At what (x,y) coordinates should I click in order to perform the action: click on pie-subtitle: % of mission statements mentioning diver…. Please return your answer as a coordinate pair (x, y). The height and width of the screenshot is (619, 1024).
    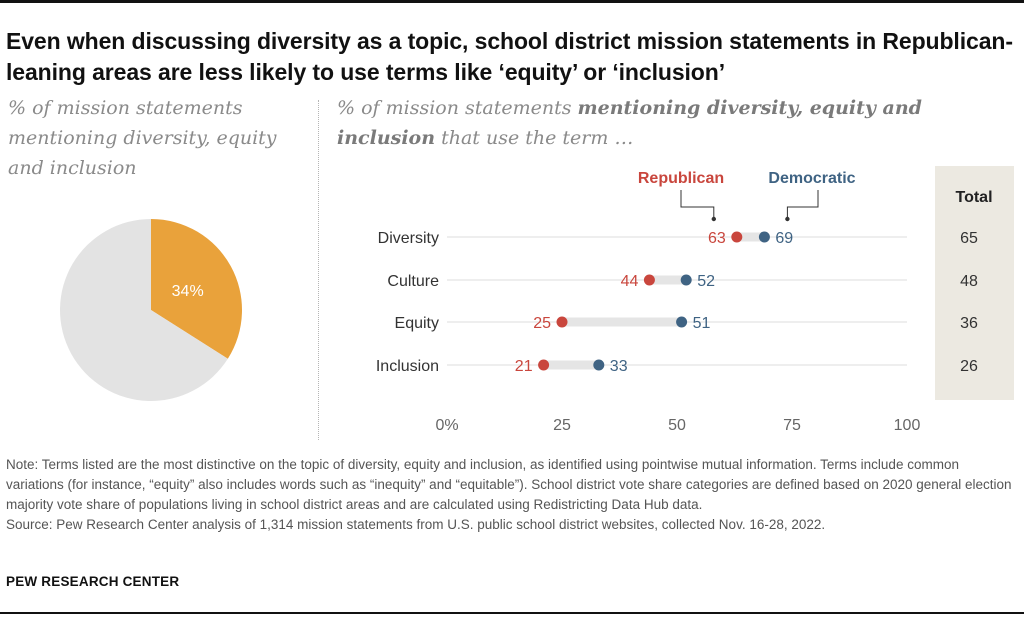
    Looking at the image, I should click on (142, 138).